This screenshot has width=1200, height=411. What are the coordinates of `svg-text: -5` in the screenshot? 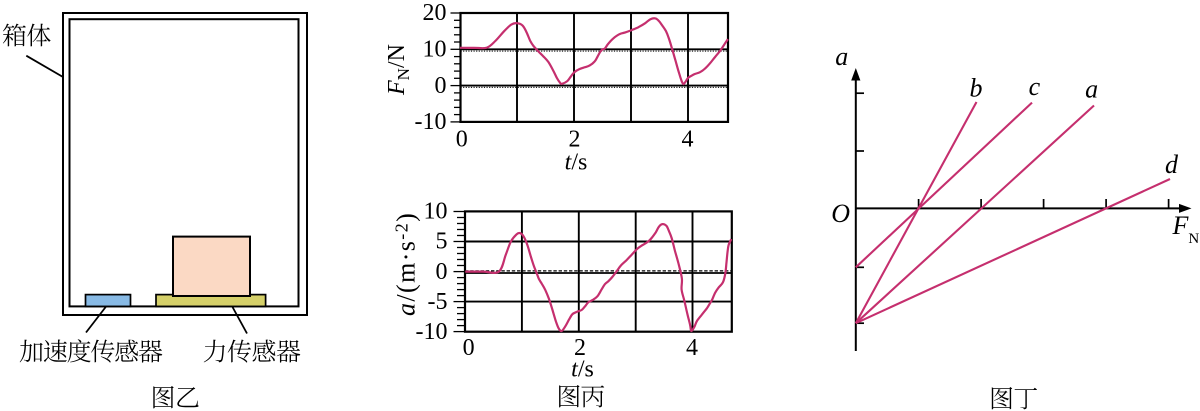 It's located at (438, 302).